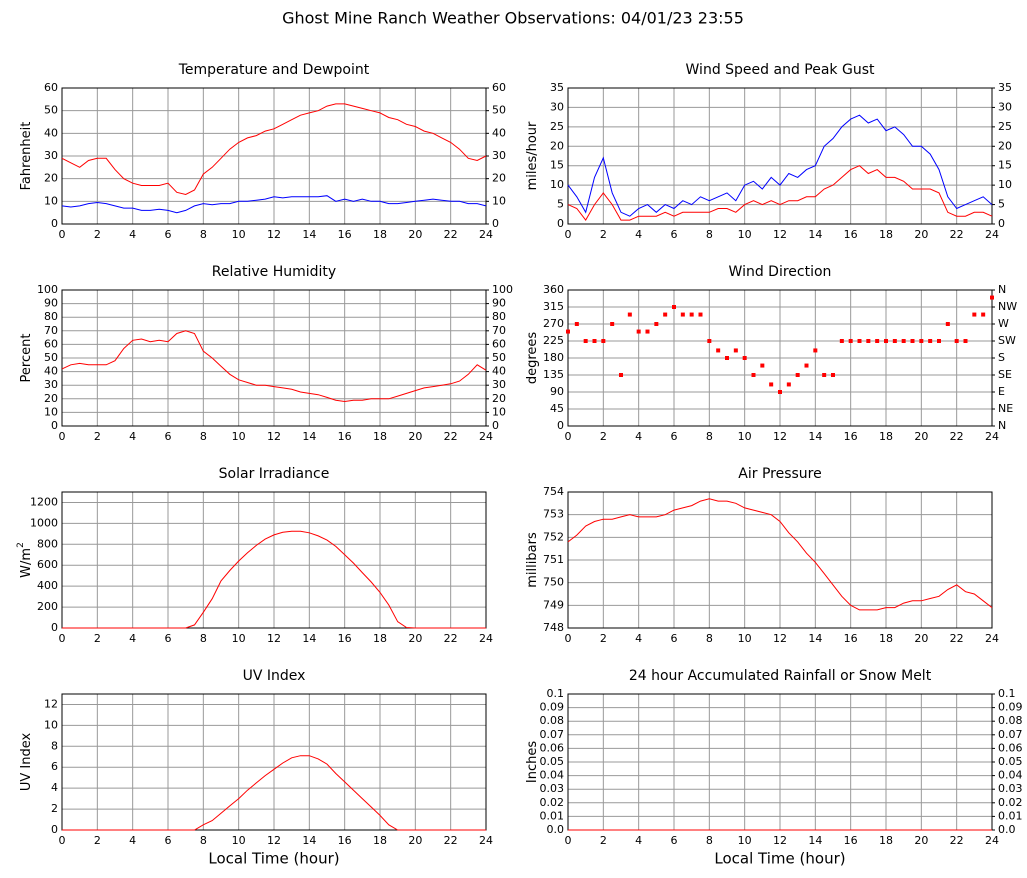 This screenshot has width=1027, height=878. Describe the element at coordinates (532, 560) in the screenshot. I see `y-axis-label-text: millibars` at that location.